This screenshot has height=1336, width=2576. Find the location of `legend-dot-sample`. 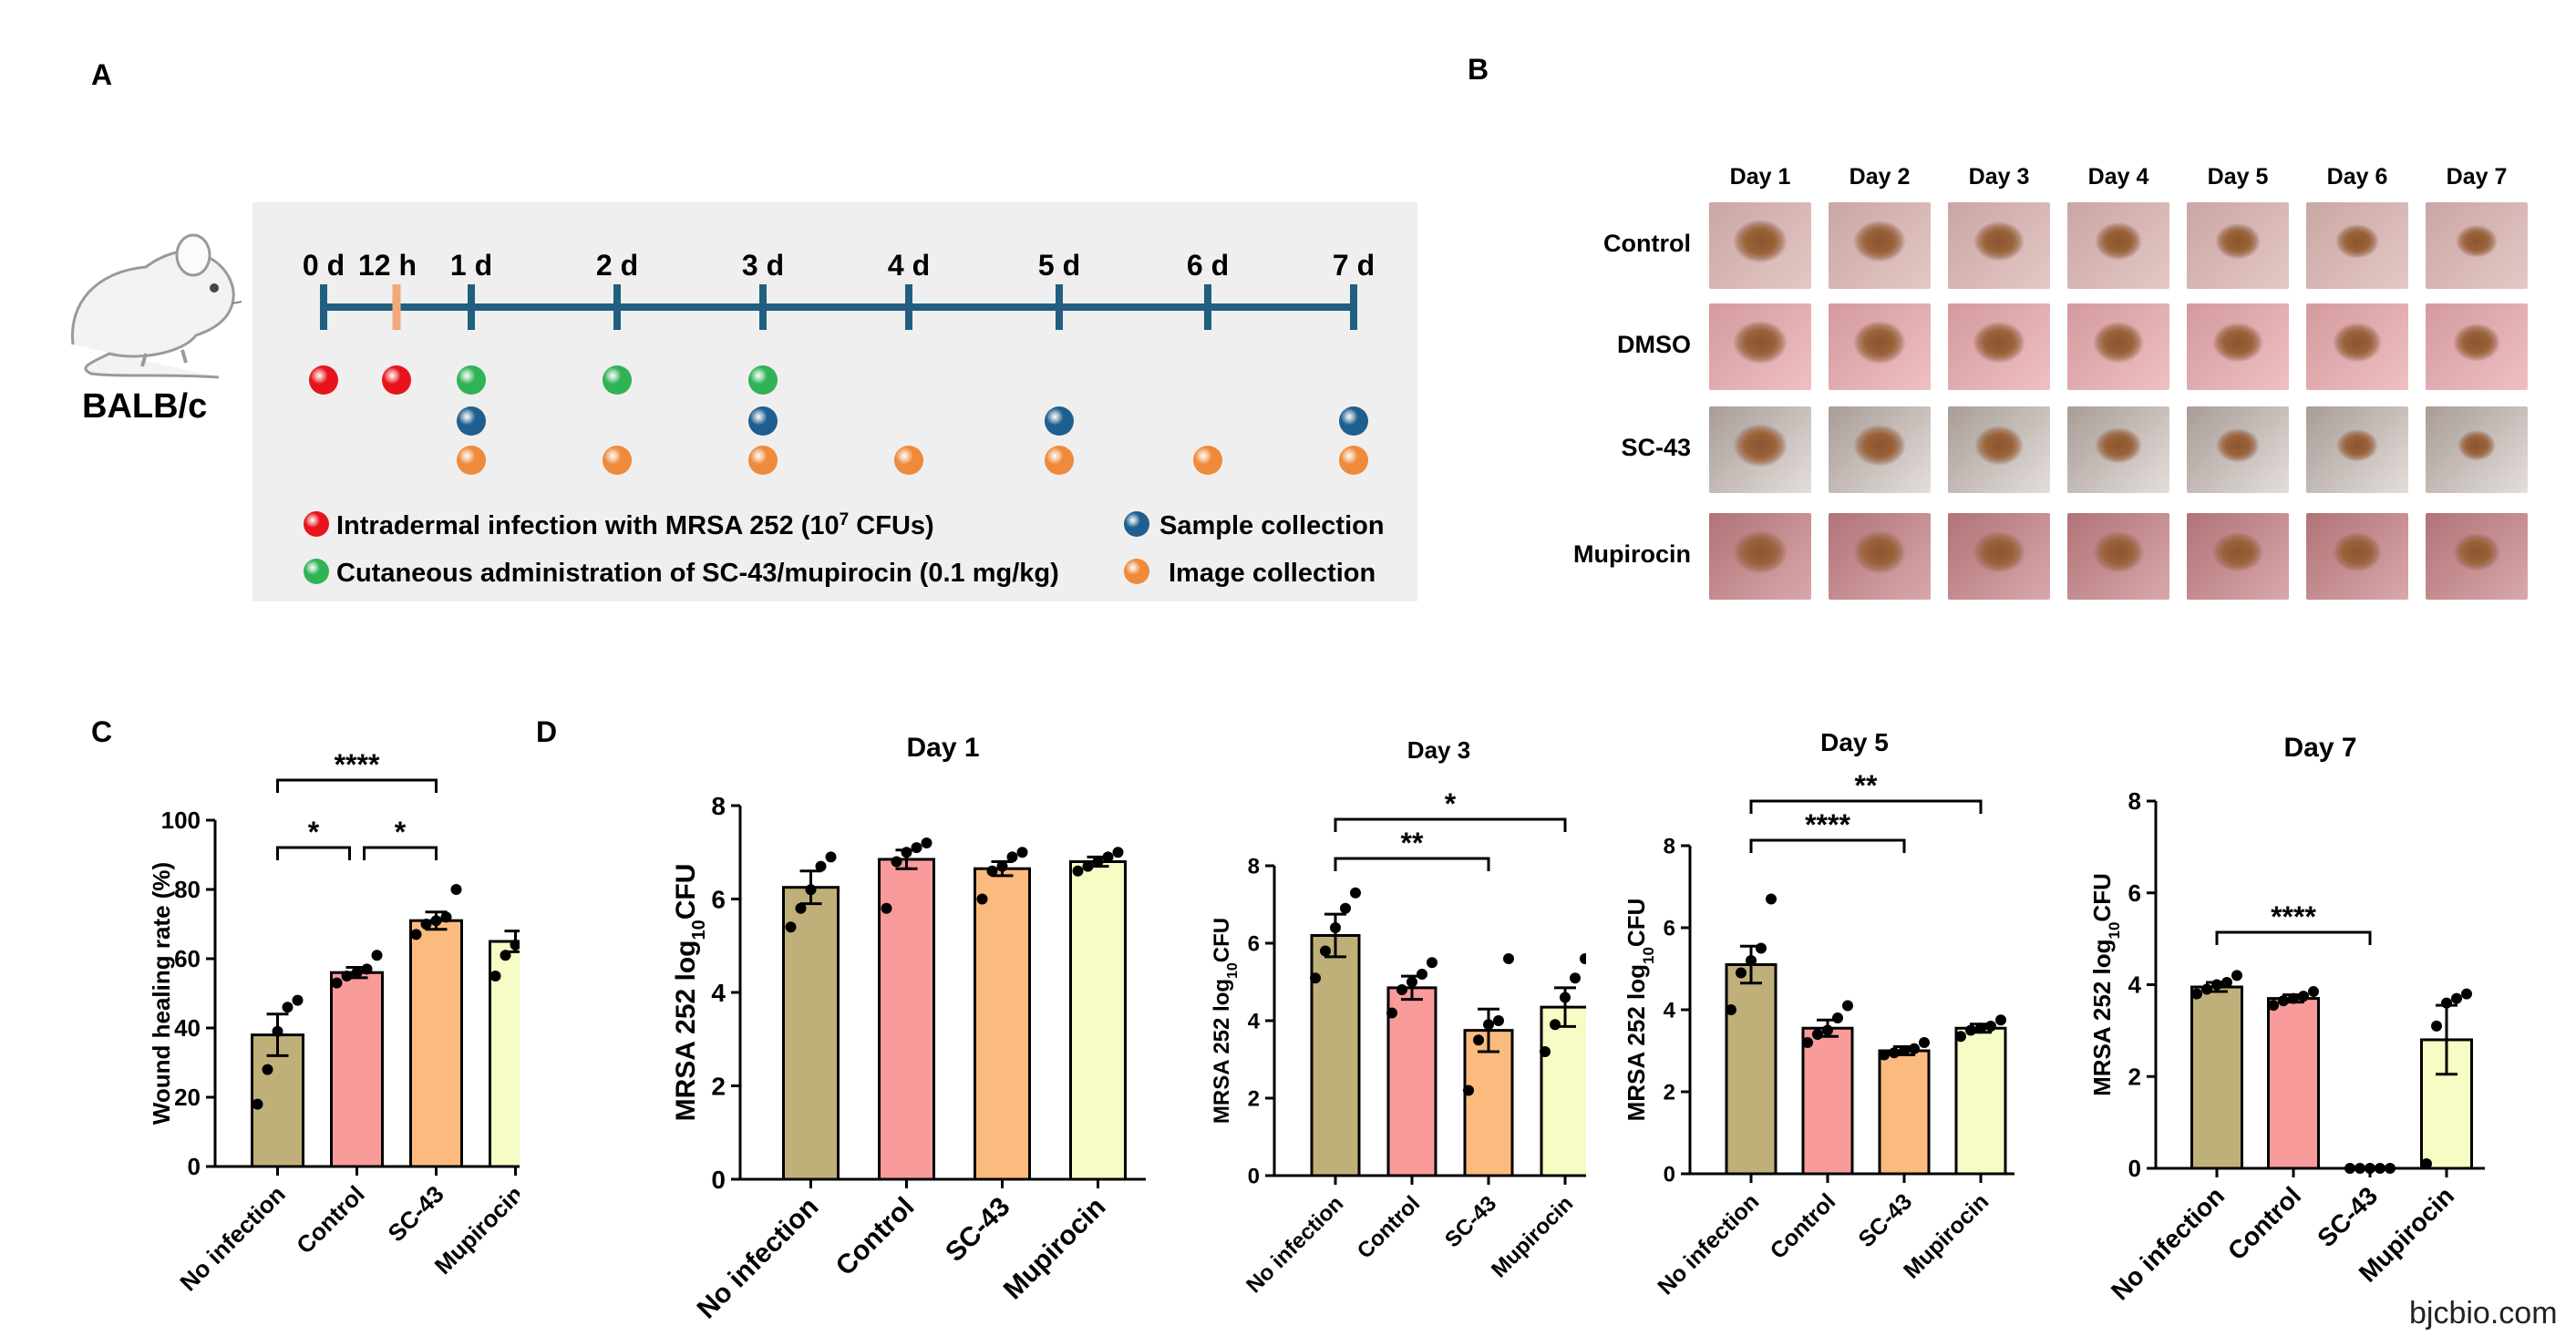

legend-dot-sample is located at coordinates (1136, 524).